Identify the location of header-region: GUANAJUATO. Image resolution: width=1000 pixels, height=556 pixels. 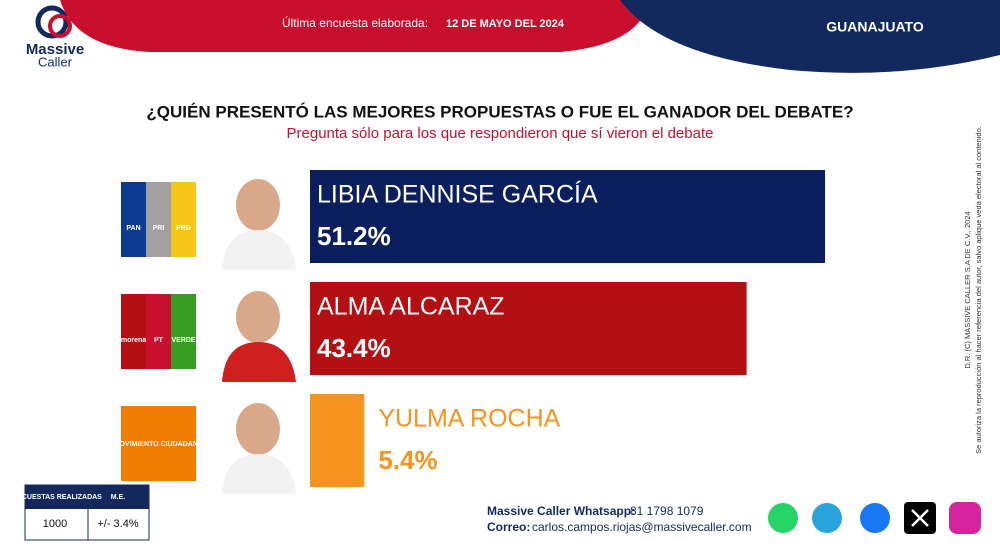
(875, 27).